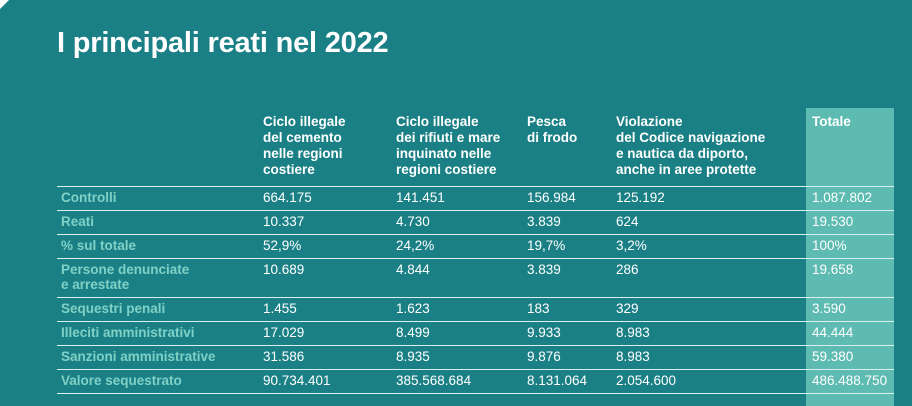  Describe the element at coordinates (567, 309) in the screenshot. I see `cell-pesca: 183` at that location.